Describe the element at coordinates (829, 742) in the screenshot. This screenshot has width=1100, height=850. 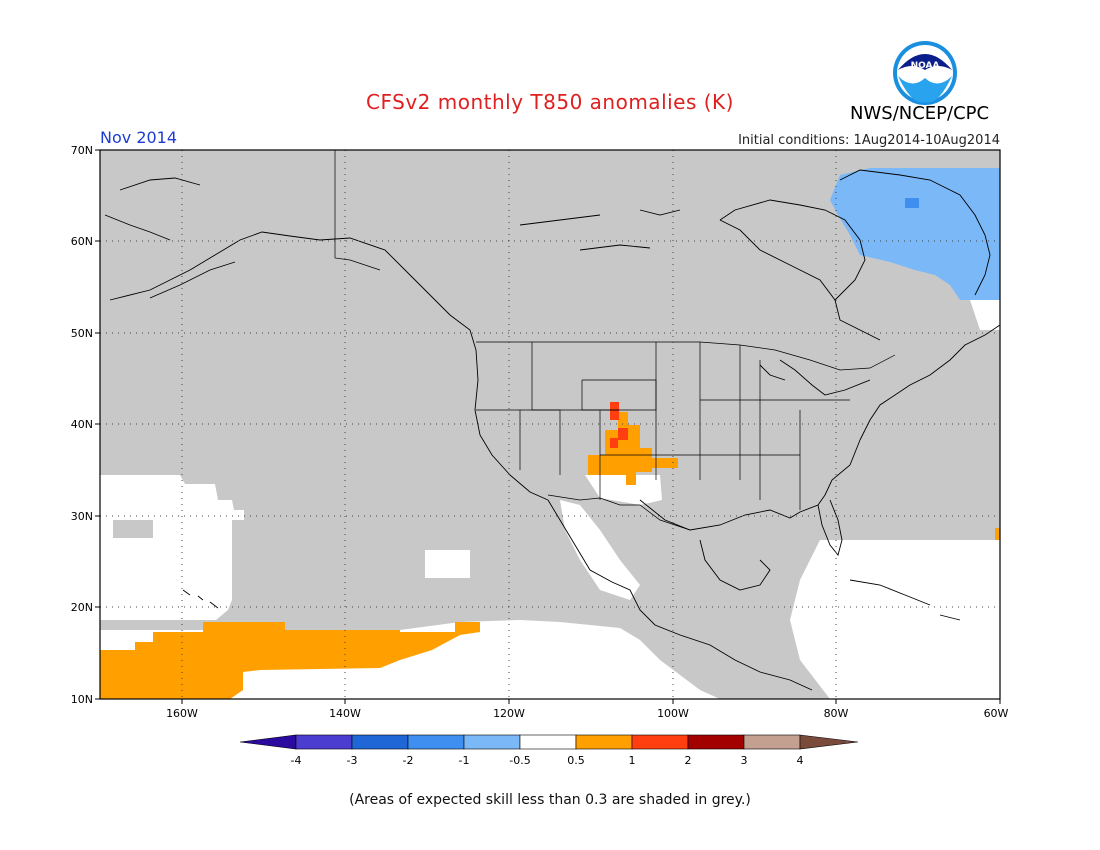
I see `colorbar-high-arrow` at that location.